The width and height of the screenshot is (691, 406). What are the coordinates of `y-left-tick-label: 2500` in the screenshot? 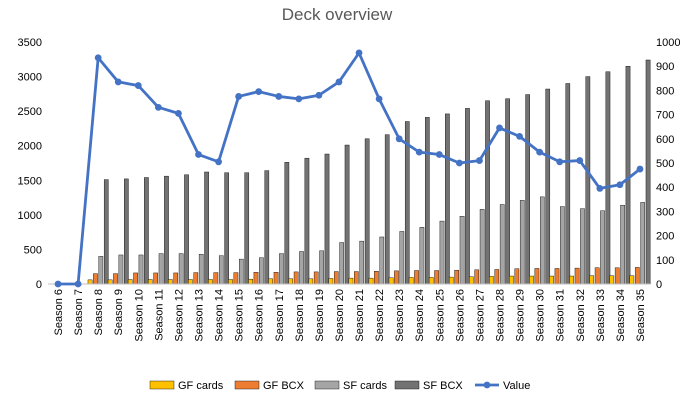 It's located at (30, 112).